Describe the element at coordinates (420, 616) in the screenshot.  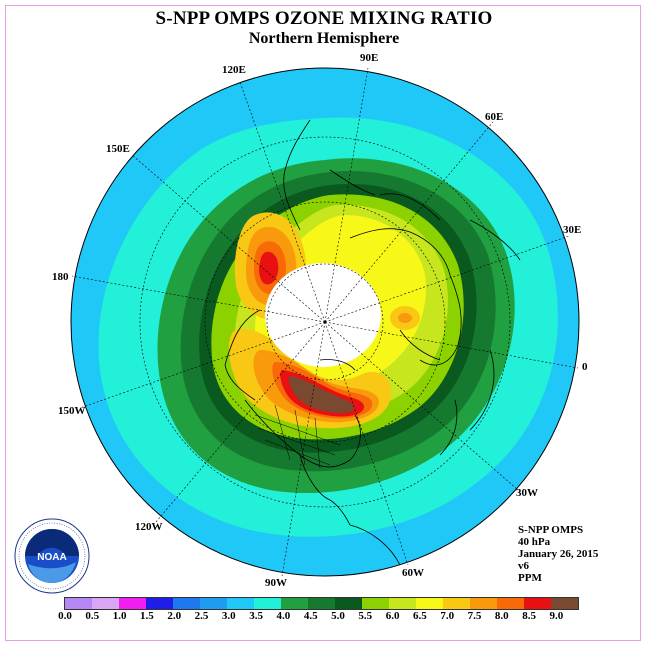
I see `colorbar-tick-label: 6.5` at that location.